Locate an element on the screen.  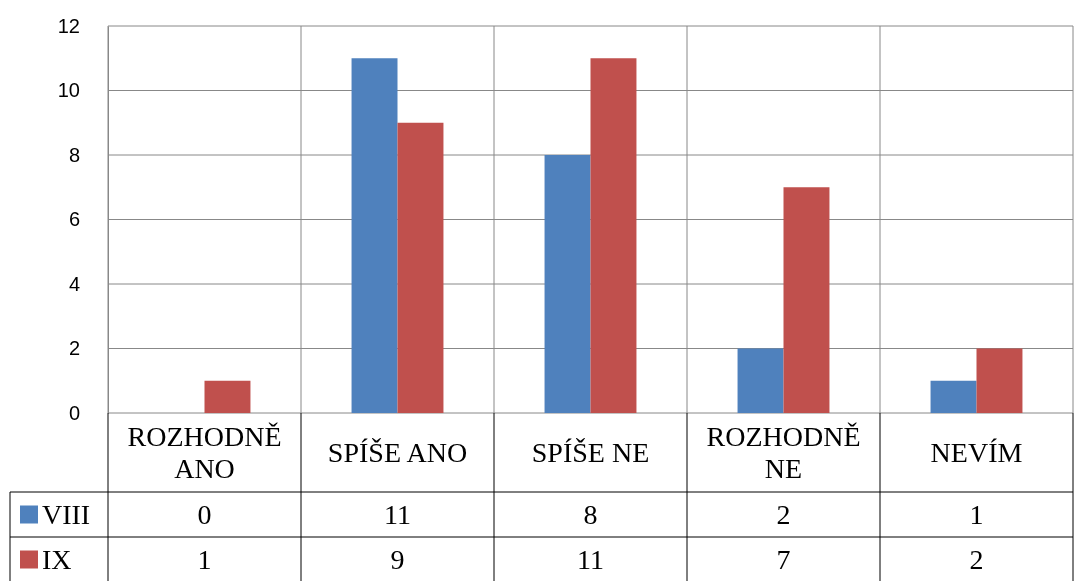
data-label: 8 is located at coordinates (590, 515).